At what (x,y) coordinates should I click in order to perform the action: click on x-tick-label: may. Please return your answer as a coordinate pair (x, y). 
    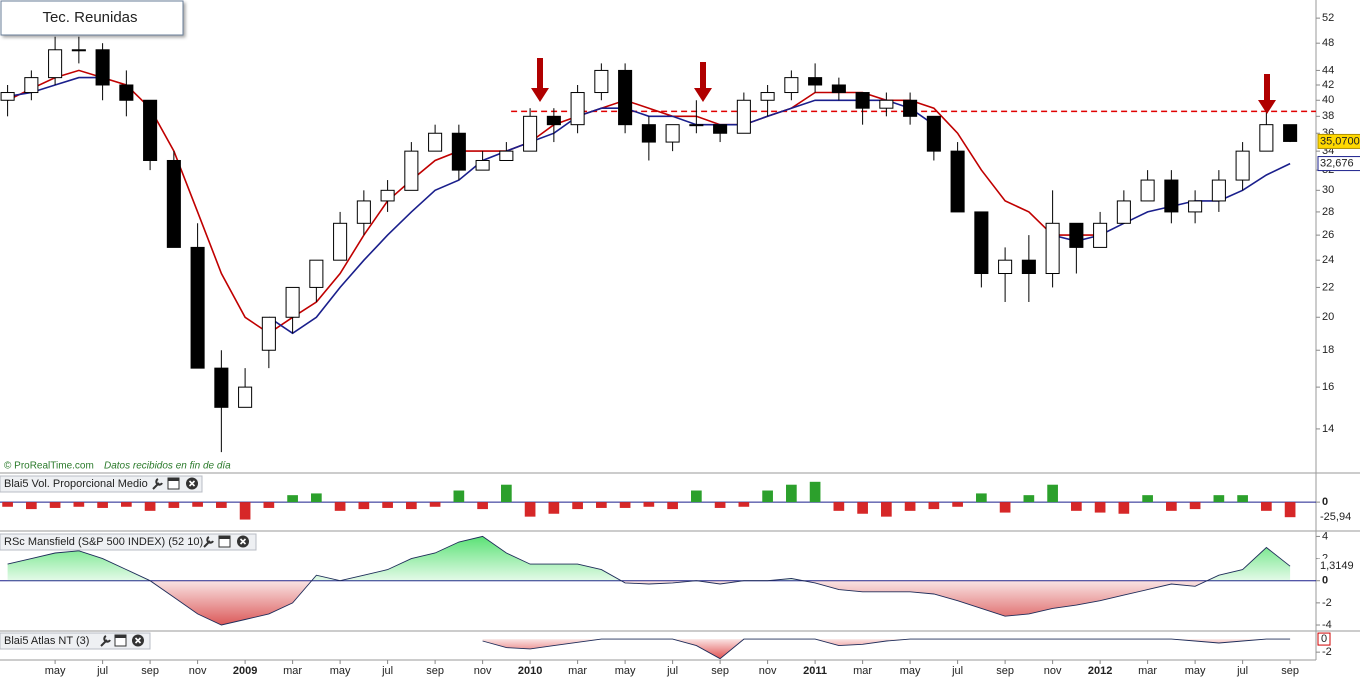
    Looking at the image, I should click on (340, 671).